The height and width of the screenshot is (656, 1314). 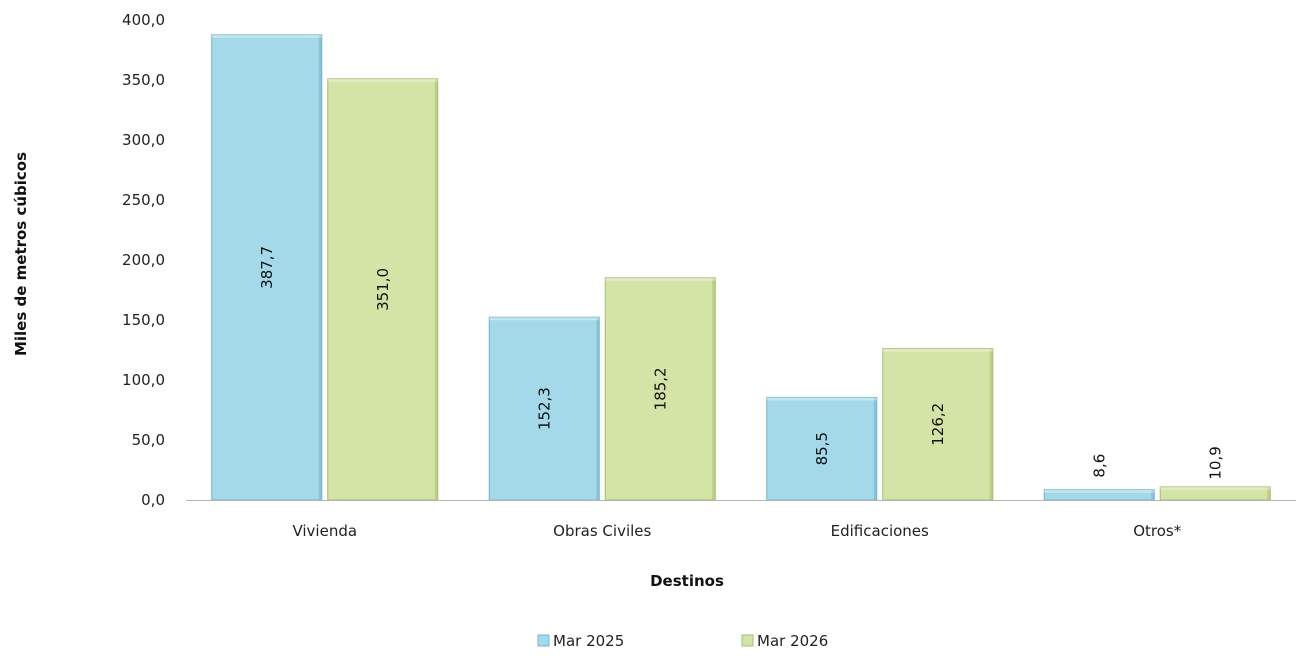 What do you see at coordinates (143, 320) in the screenshot?
I see `y-tick-label: 150,0` at bounding box center [143, 320].